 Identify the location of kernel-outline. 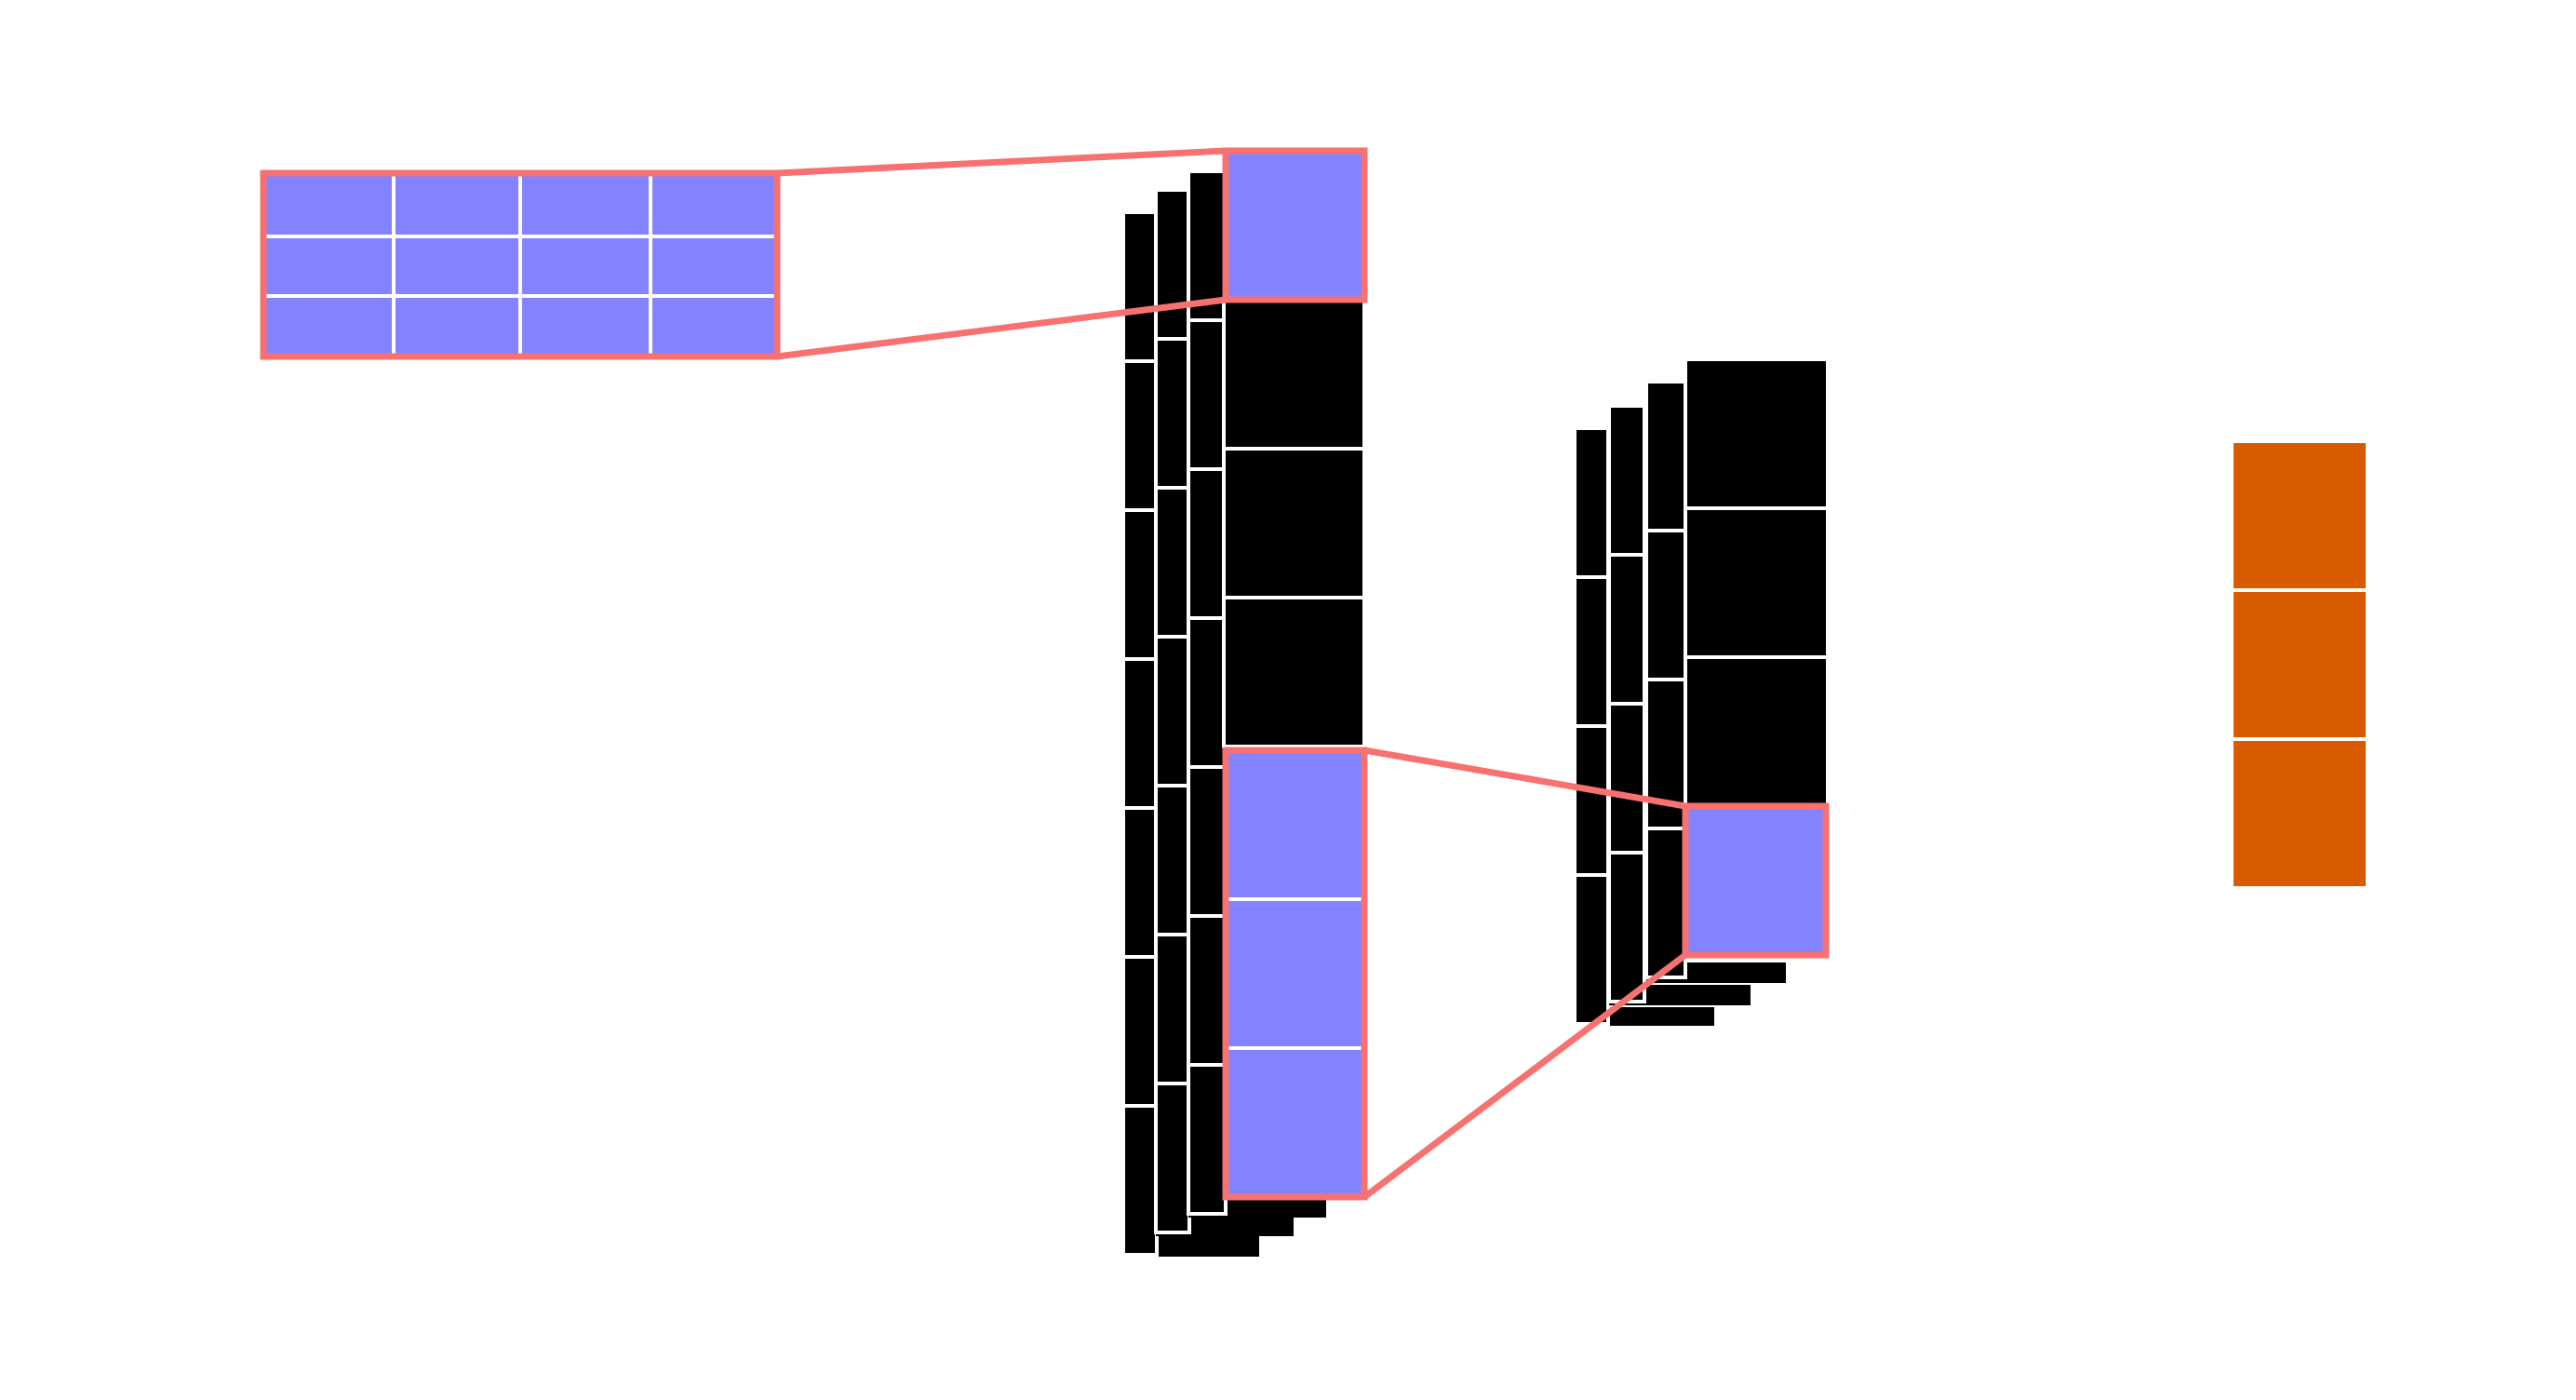
(520, 264).